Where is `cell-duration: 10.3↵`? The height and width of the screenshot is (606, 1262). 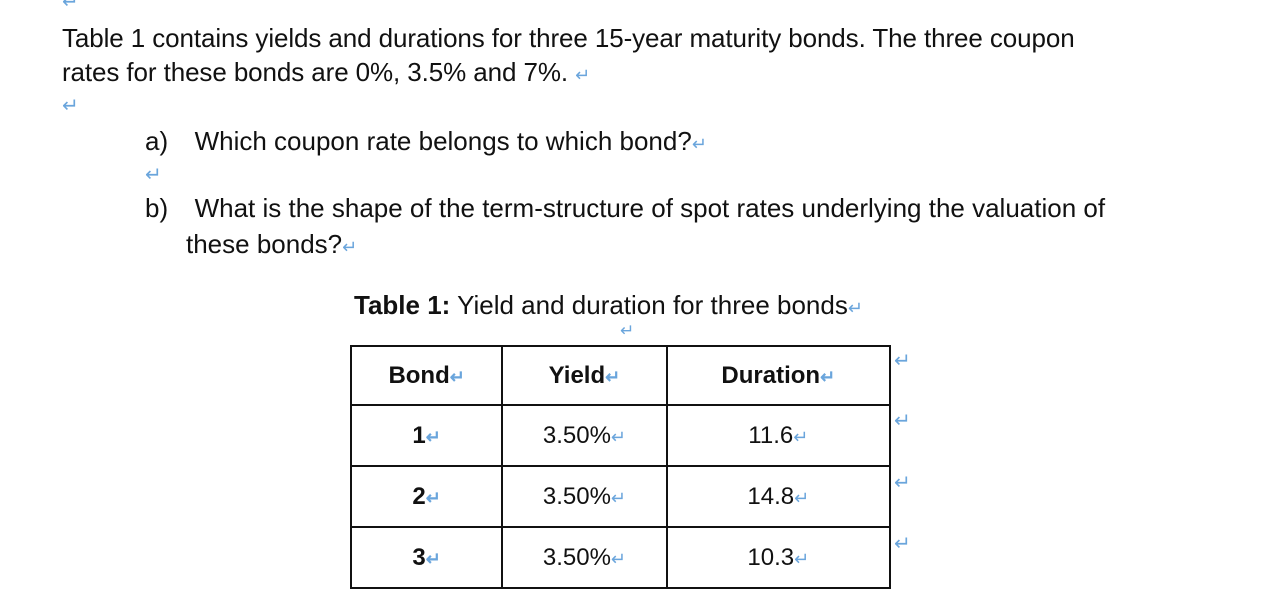
cell-duration: 10.3↵ is located at coordinates (778, 557).